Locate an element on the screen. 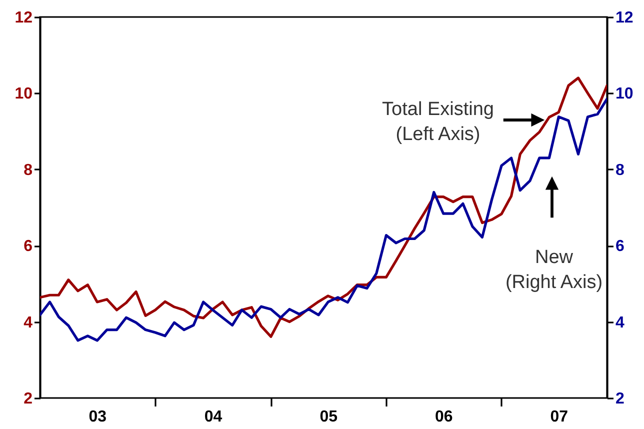 This screenshot has width=644, height=429. y-tick-label: 2 is located at coordinates (28, 399).